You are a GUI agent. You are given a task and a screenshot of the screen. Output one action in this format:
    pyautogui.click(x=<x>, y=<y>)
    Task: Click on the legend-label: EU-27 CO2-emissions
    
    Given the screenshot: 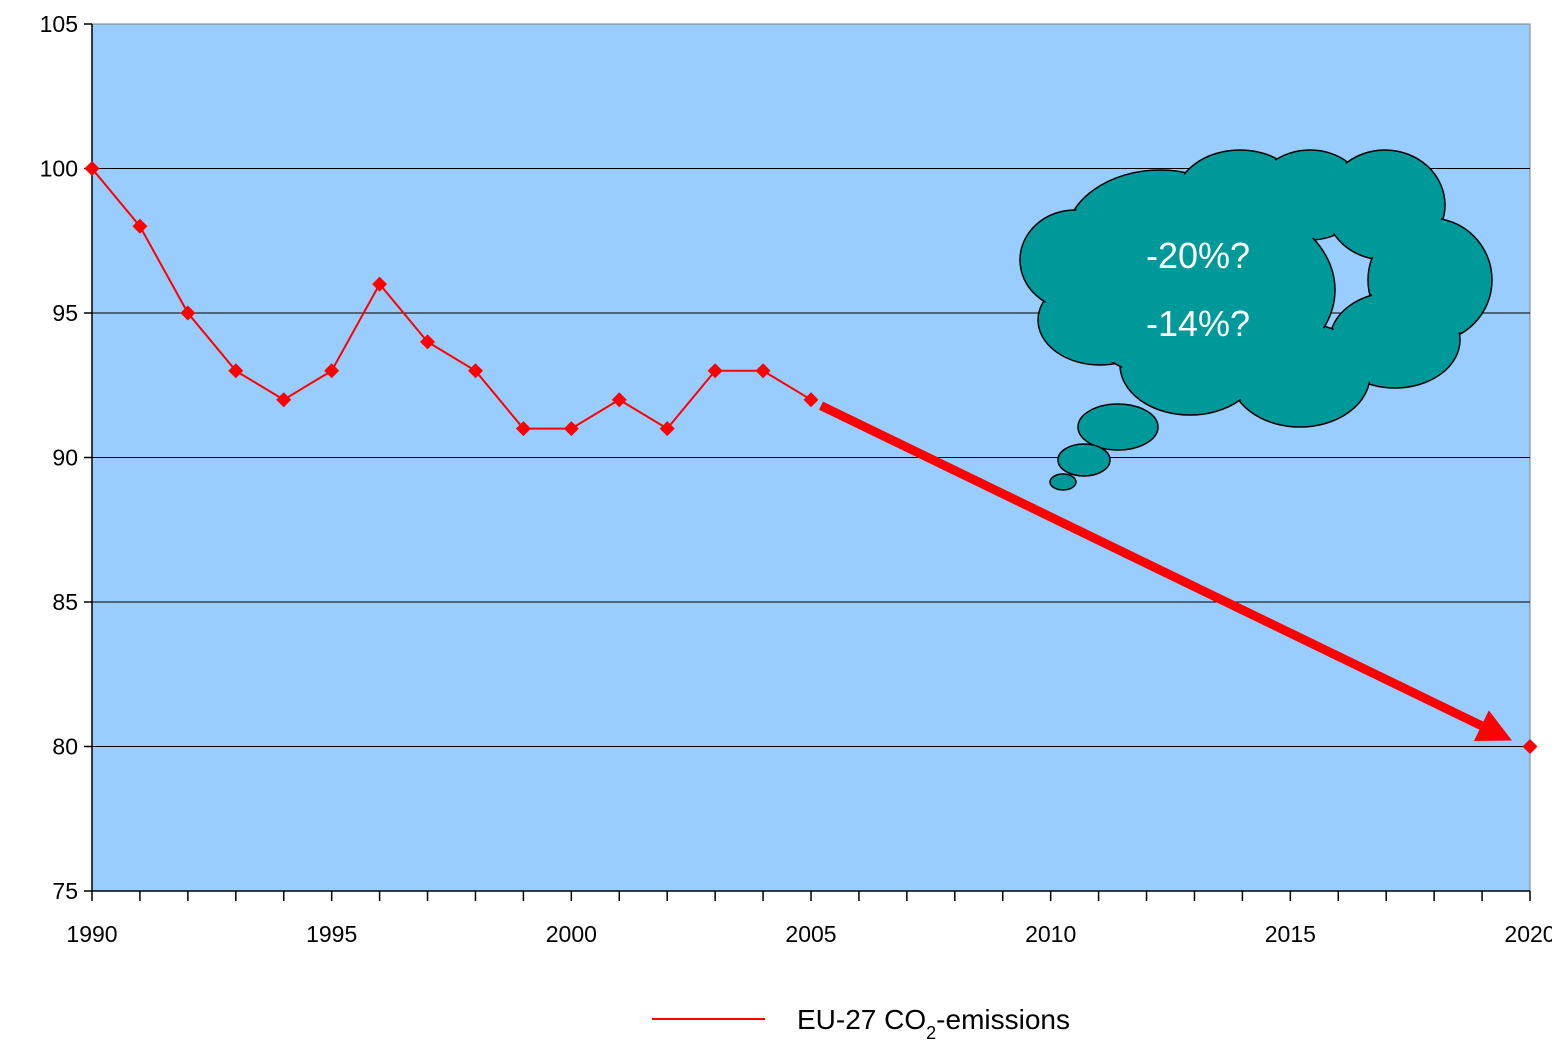 What is the action you would take?
    pyautogui.click(x=933, y=1023)
    